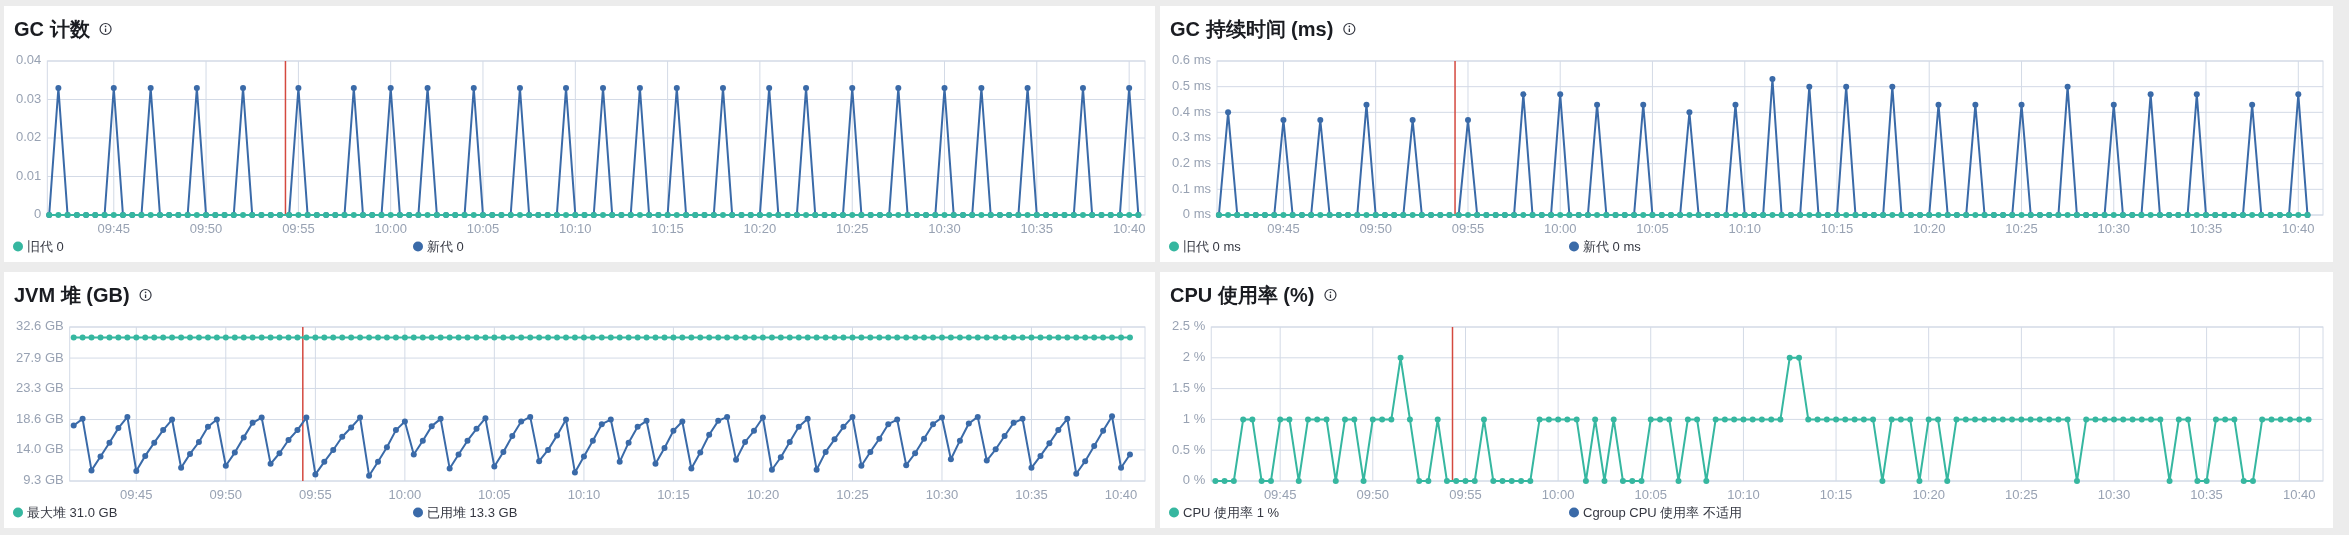 This screenshot has height=535, width=2349. Describe the element at coordinates (1662, 512) in the screenshot. I see `legend-label: Cgroup CPU 使用率 不适用` at that location.